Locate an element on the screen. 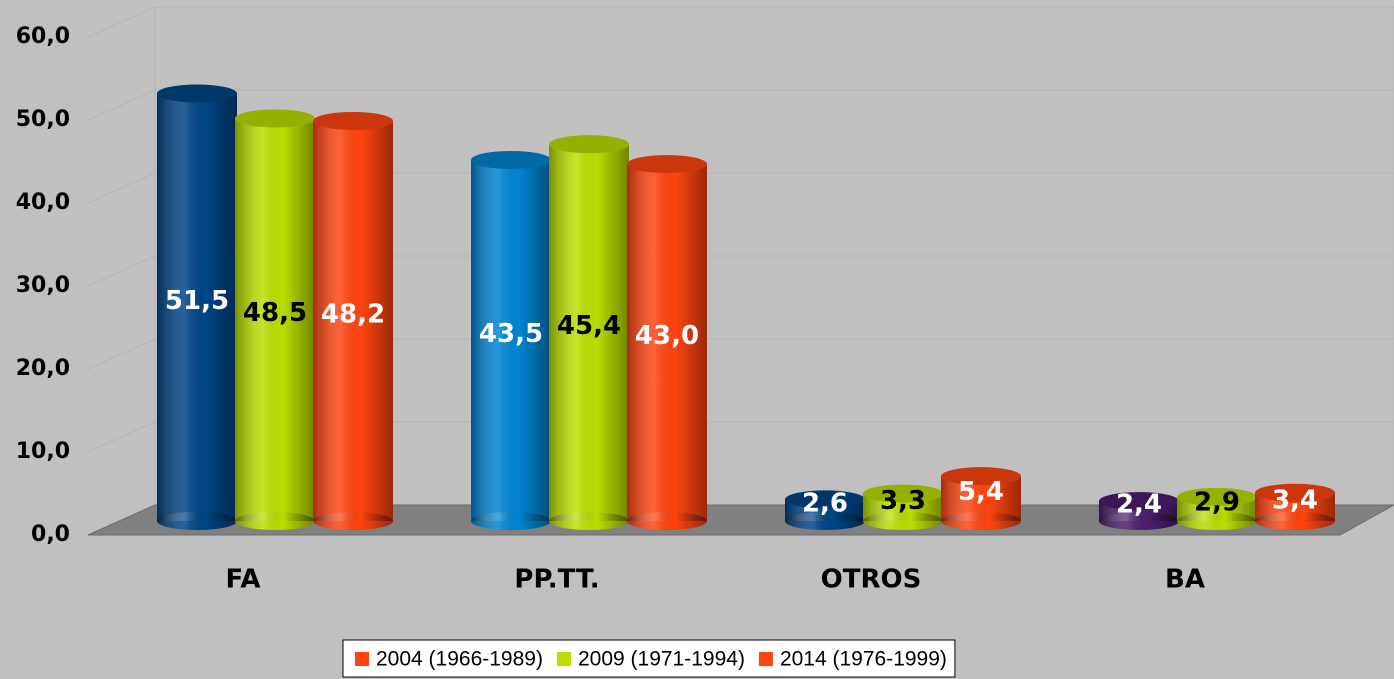 The height and width of the screenshot is (679, 1394). value-label: 2,4 is located at coordinates (1139, 505).